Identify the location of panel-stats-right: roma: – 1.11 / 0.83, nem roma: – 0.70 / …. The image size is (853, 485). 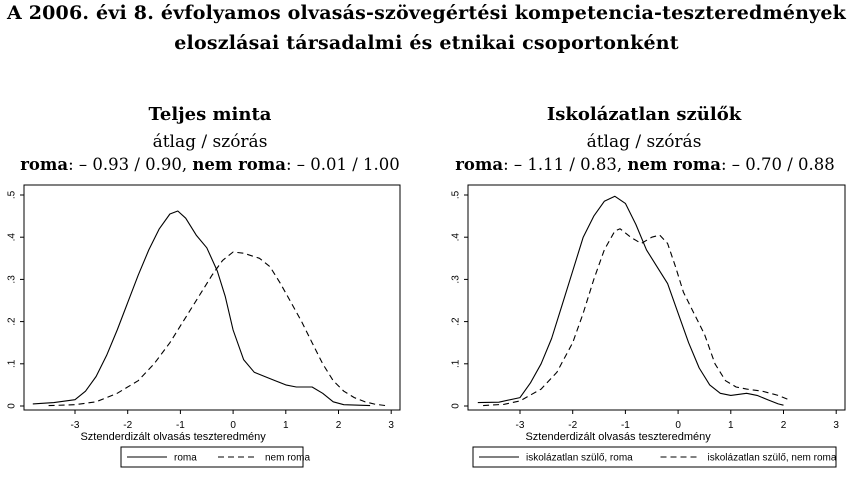
(639, 164).